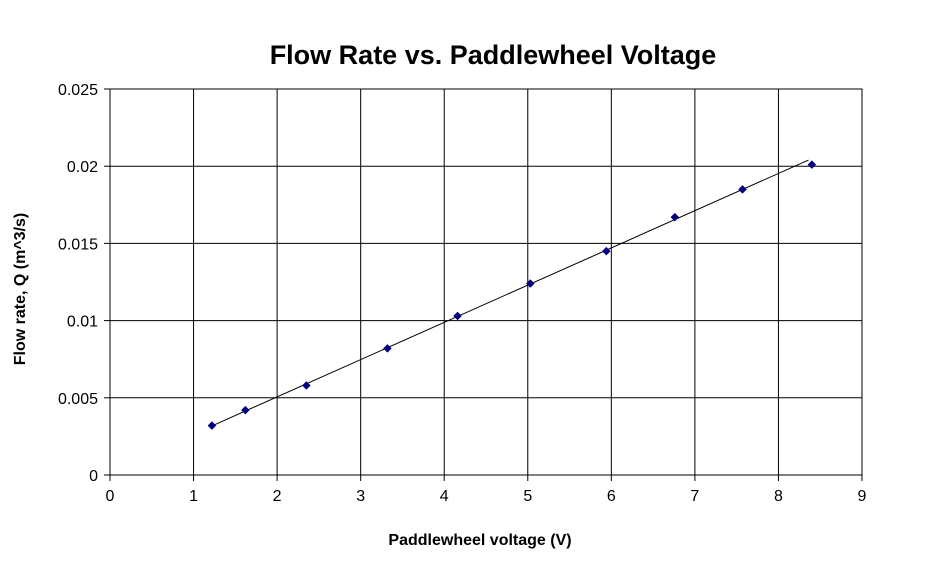  What do you see at coordinates (20, 289) in the screenshot?
I see `y-axis-label: Flow rate, Q (m^3/s)` at bounding box center [20, 289].